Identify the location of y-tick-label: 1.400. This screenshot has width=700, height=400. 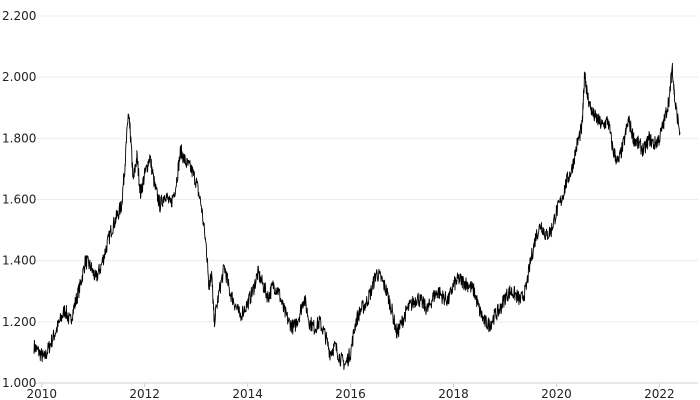
(19, 261).